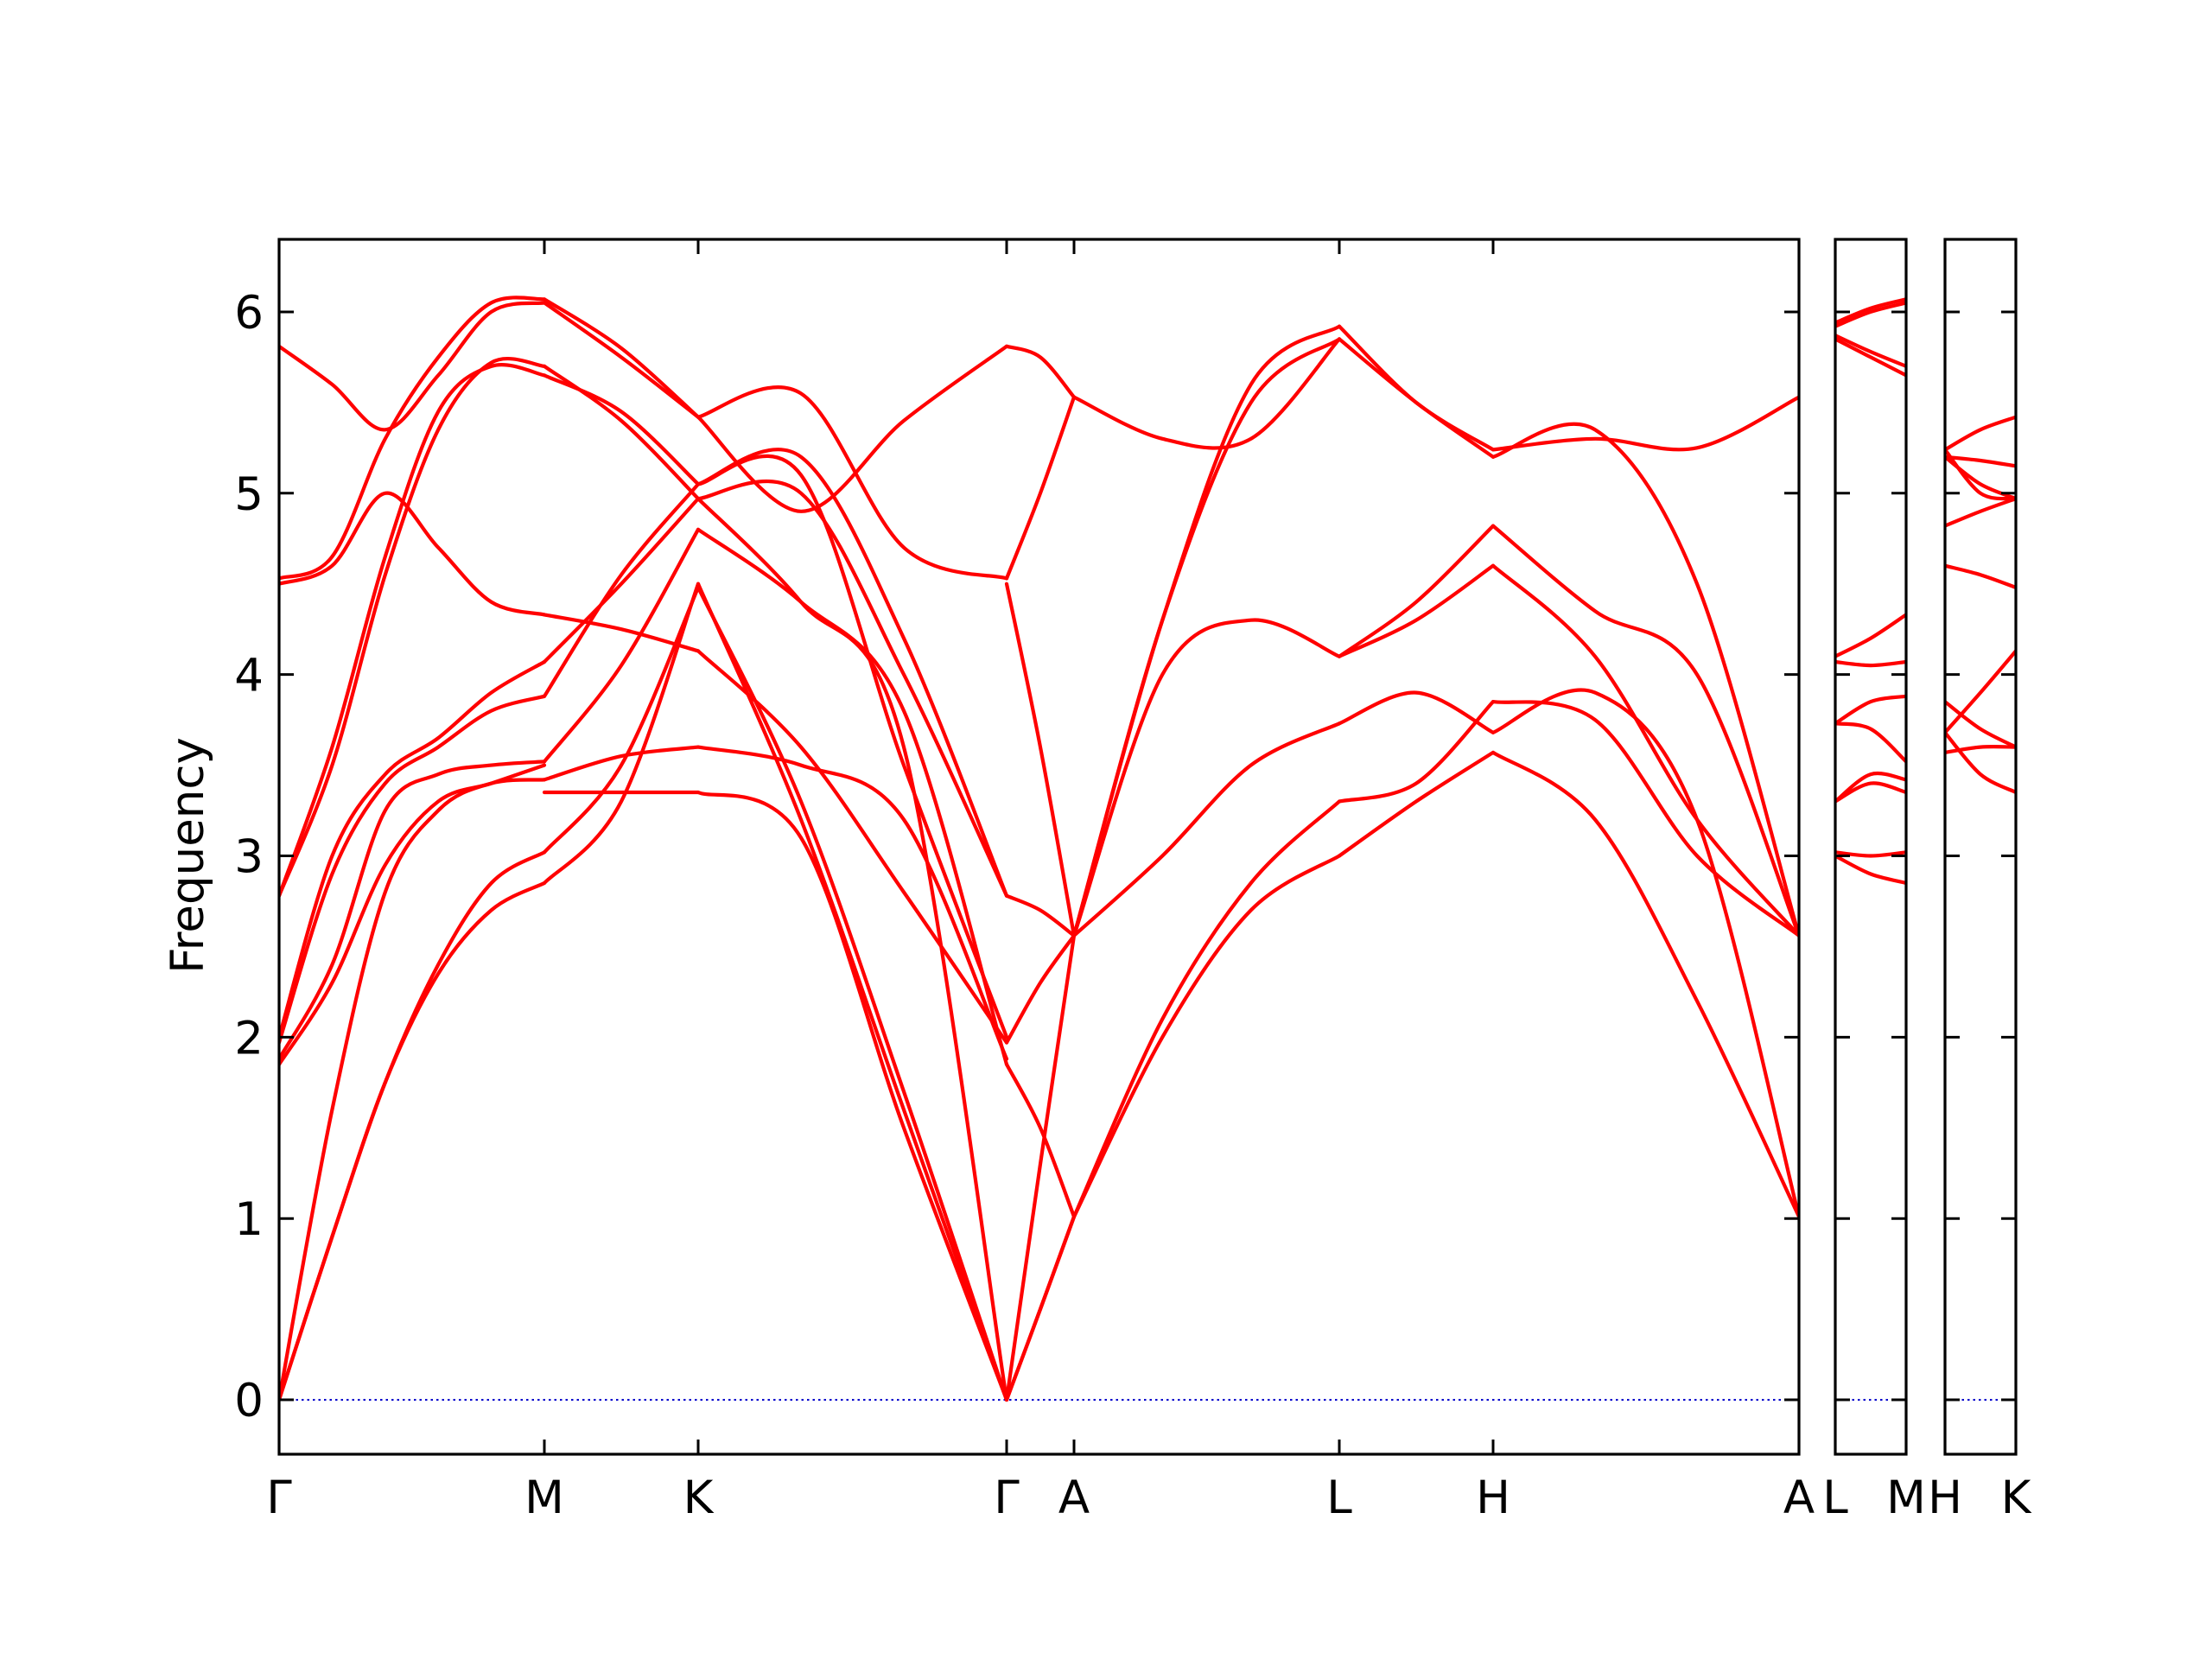 This screenshot has width=2212, height=1659. What do you see at coordinates (188, 855) in the screenshot?
I see `y-axis-label: Frequency` at bounding box center [188, 855].